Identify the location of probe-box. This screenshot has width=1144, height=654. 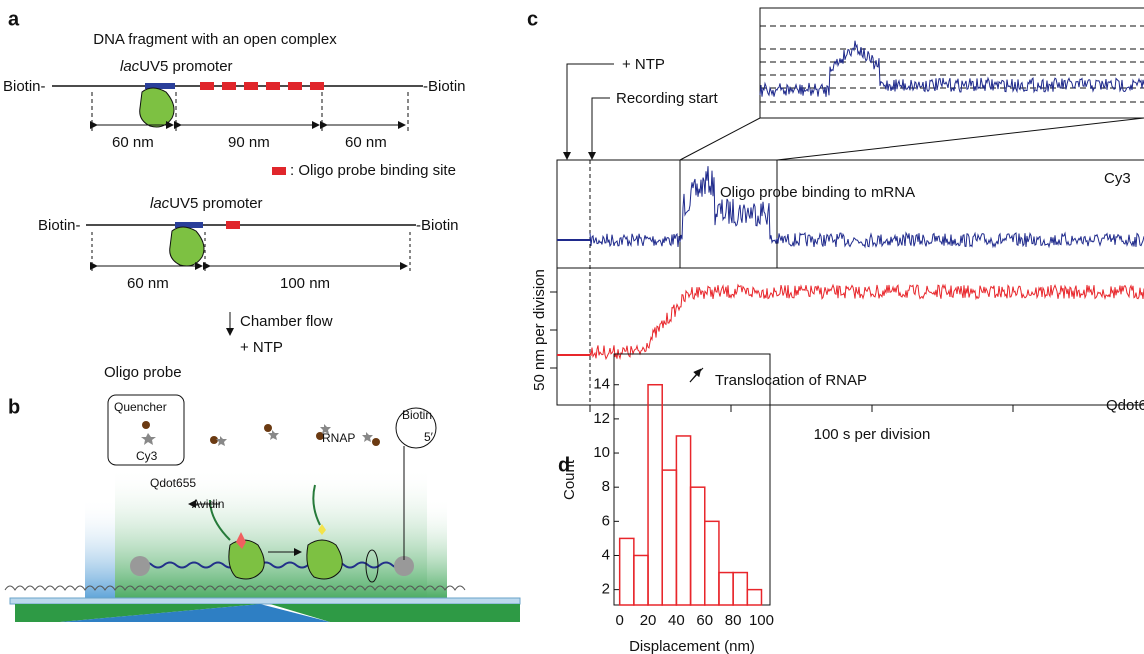
(146, 430).